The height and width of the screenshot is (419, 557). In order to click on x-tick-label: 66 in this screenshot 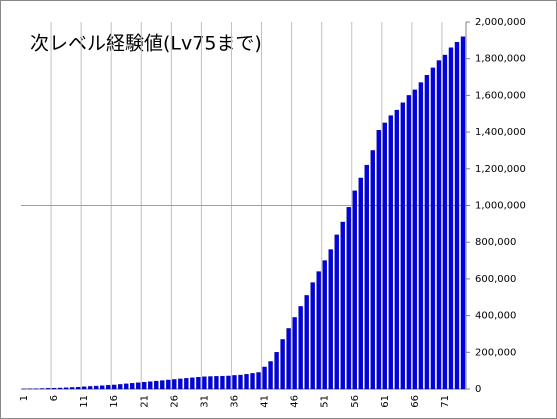, I will do `click(415, 401)`.